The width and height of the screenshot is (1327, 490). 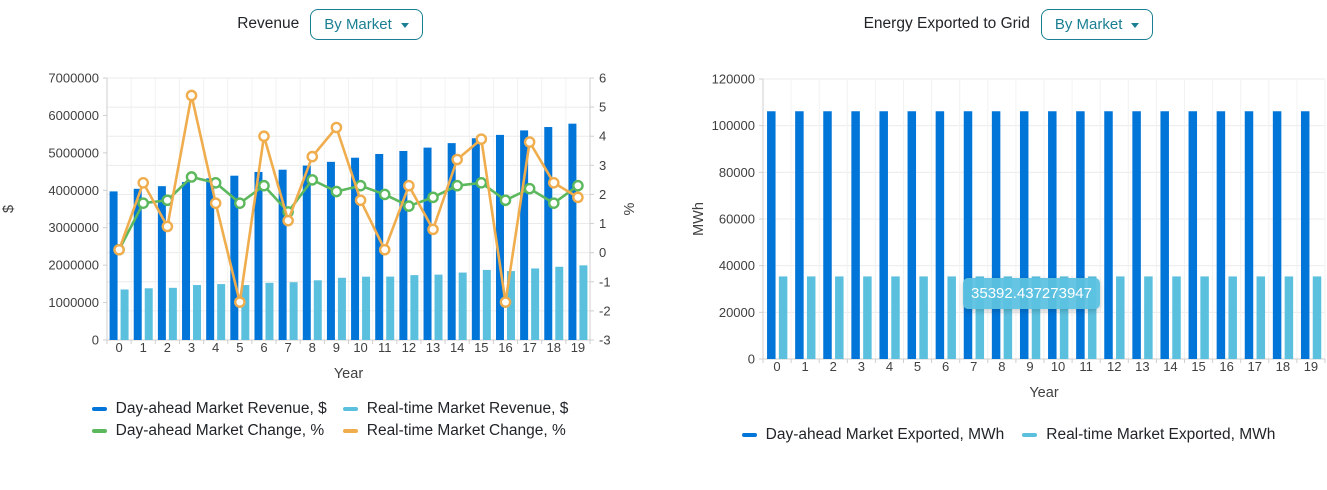 I want to click on legend-label: Day-ahead Market Exported, MWh, so click(x=885, y=434).